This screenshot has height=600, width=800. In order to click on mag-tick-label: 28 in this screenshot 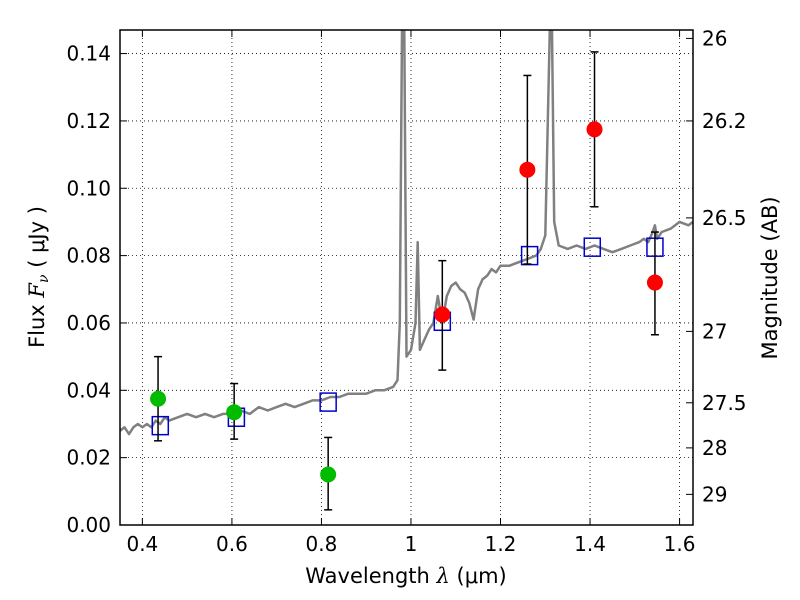, I will do `click(714, 448)`.